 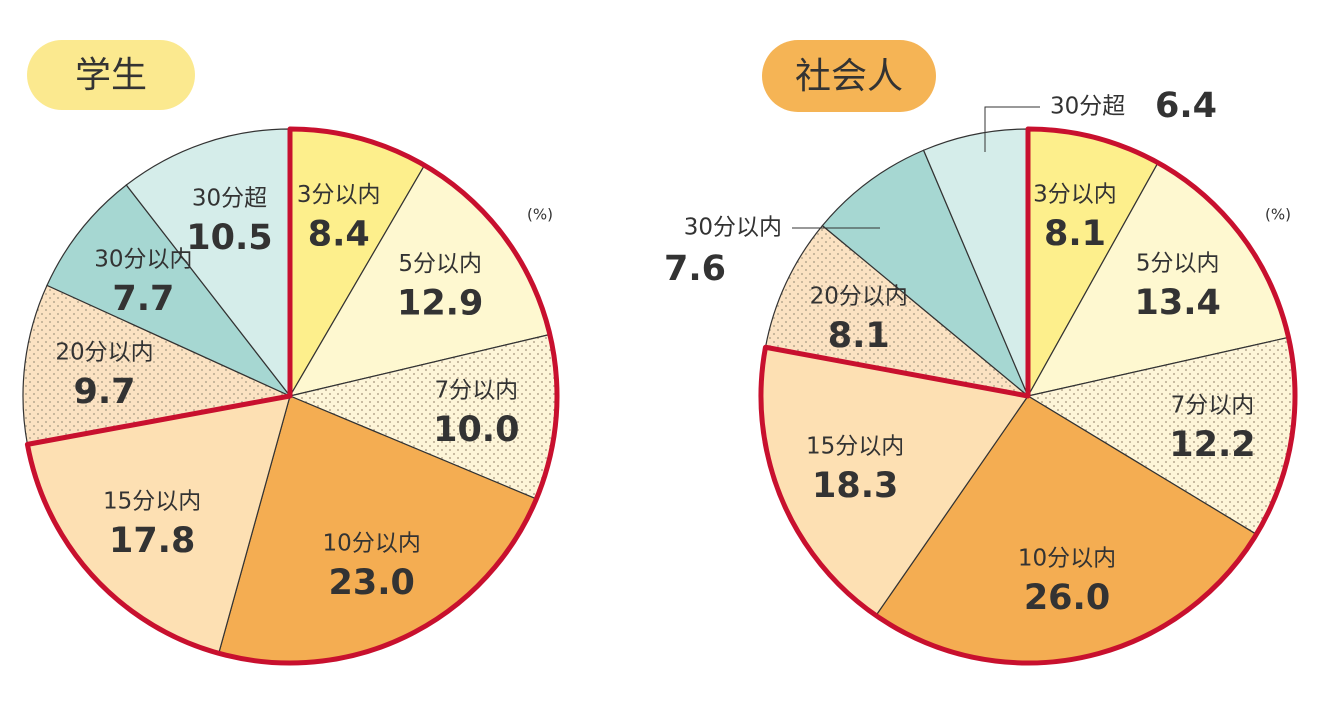 What do you see at coordinates (1012, 129) in the screenshot?
I see `leader-line` at bounding box center [1012, 129].